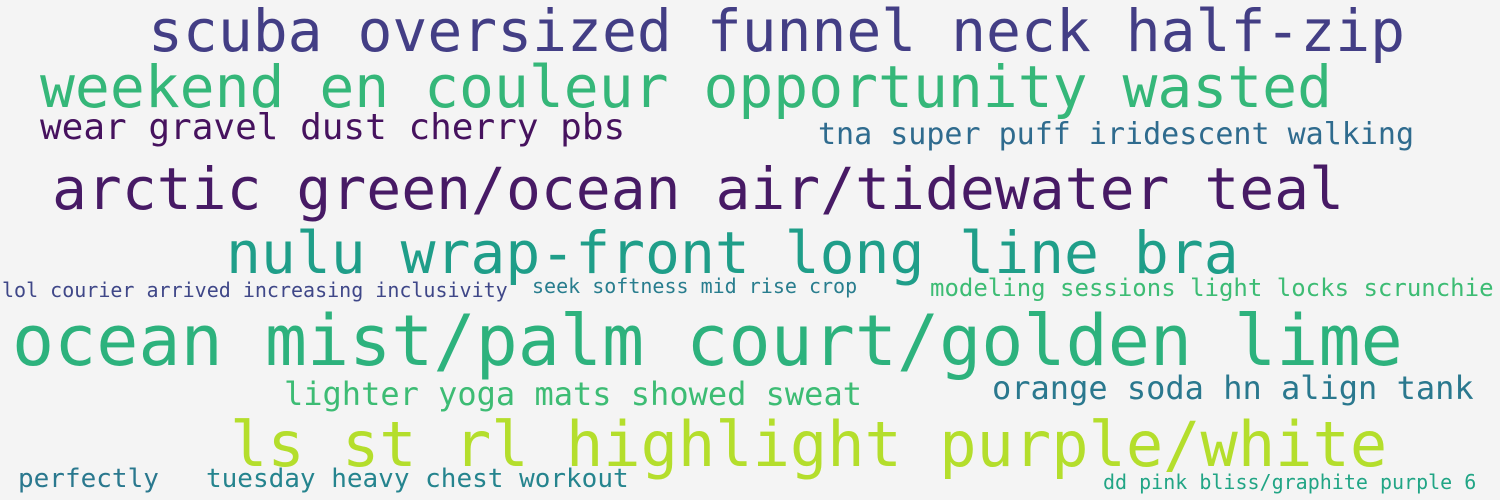 This screenshot has width=1500, height=500. I want to click on word-phrase: weekend en couleur opportunity wasted, so click(686, 87).